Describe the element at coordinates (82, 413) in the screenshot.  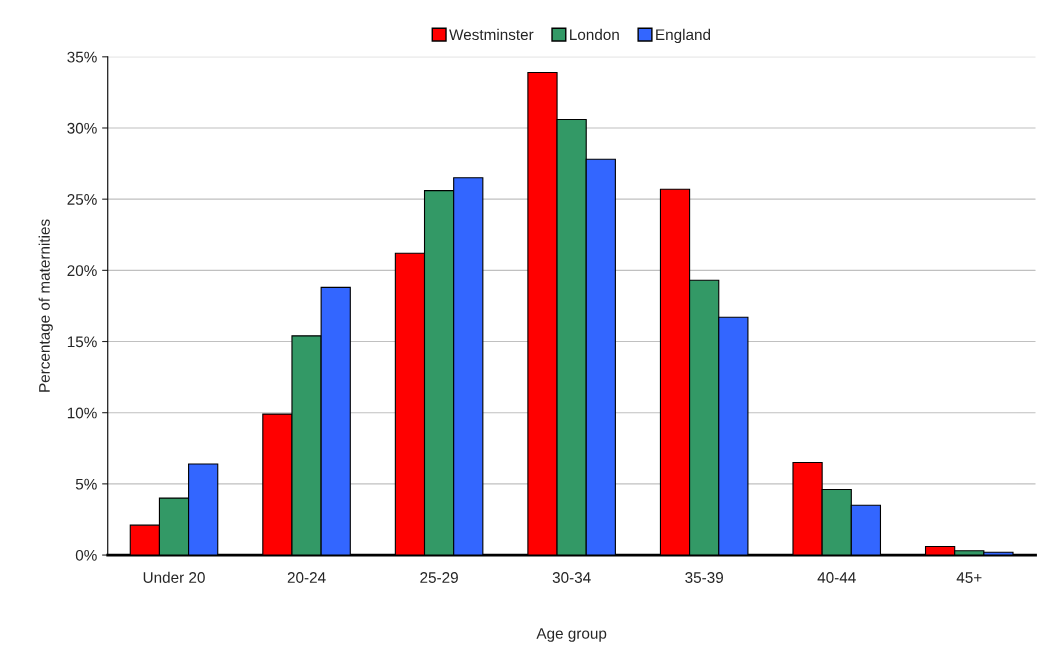
I see `y-tick-label: 10%` at that location.